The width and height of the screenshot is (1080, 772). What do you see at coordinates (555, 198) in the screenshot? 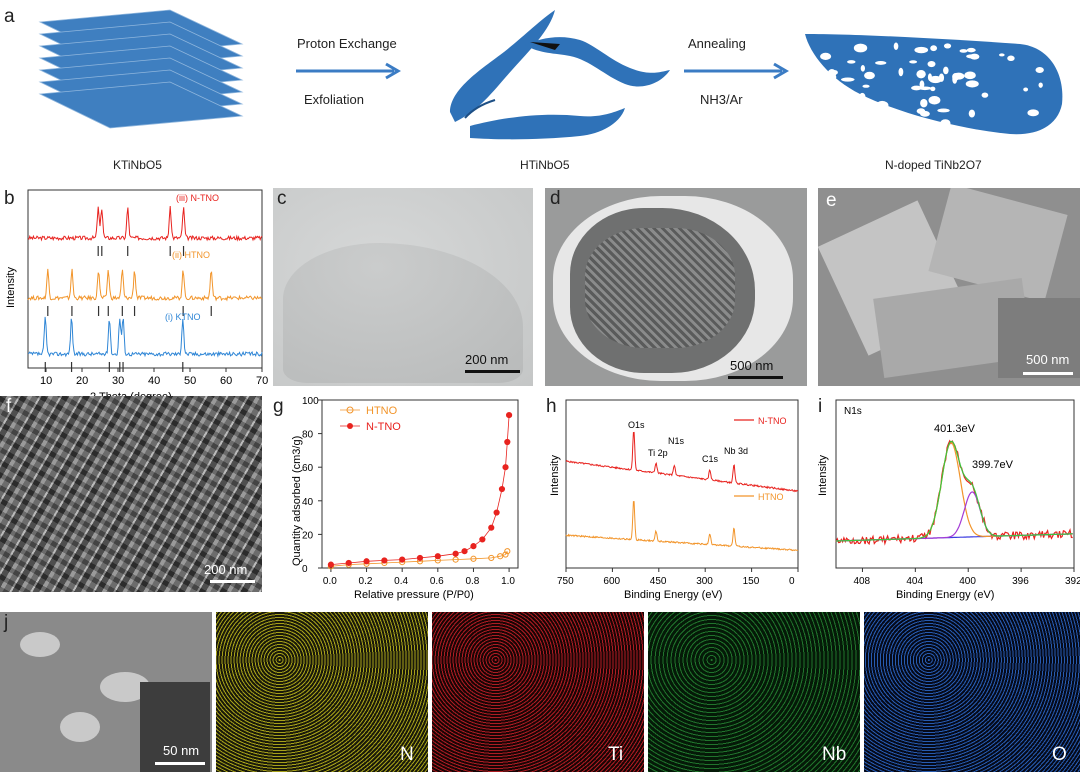
I see `panel-d-label: d` at bounding box center [555, 198].